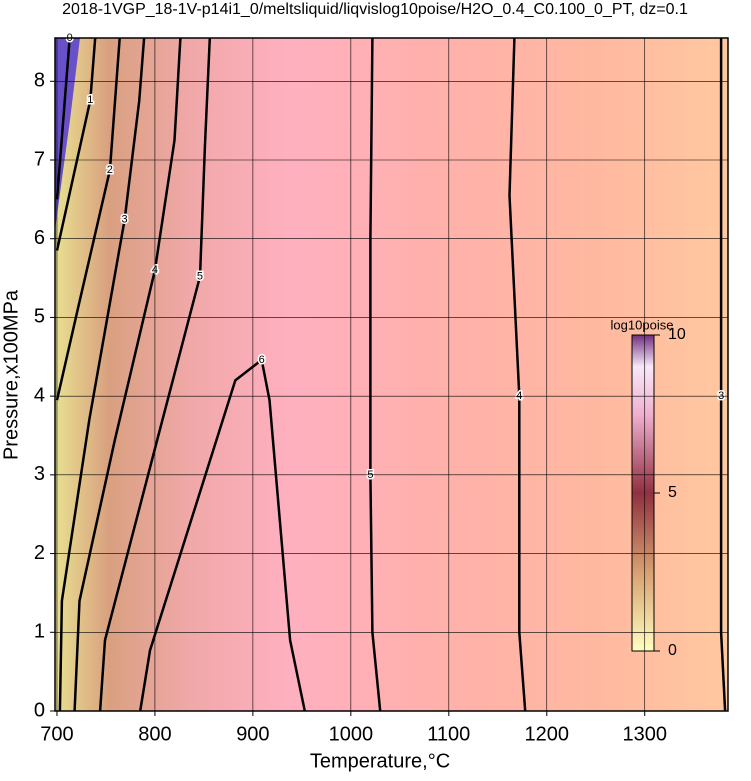 The image size is (751, 781). What do you see at coordinates (39, 474) in the screenshot?
I see `y-tick-label: 3` at bounding box center [39, 474].